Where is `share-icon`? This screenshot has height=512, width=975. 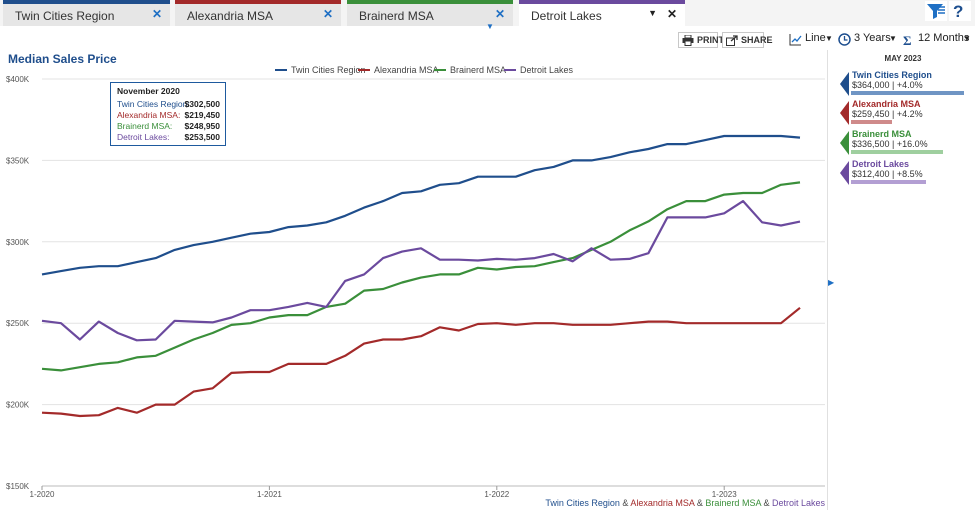 share-icon is located at coordinates (732, 40).